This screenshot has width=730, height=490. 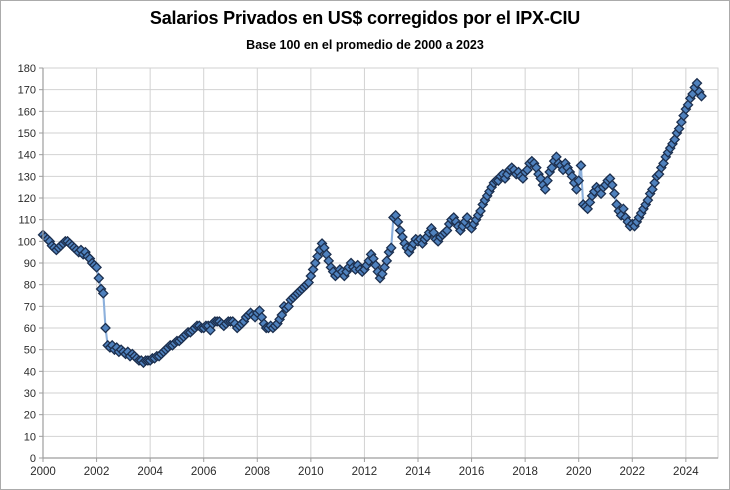 What do you see at coordinates (632, 472) in the screenshot?
I see `x-tick-label: 2022` at bounding box center [632, 472].